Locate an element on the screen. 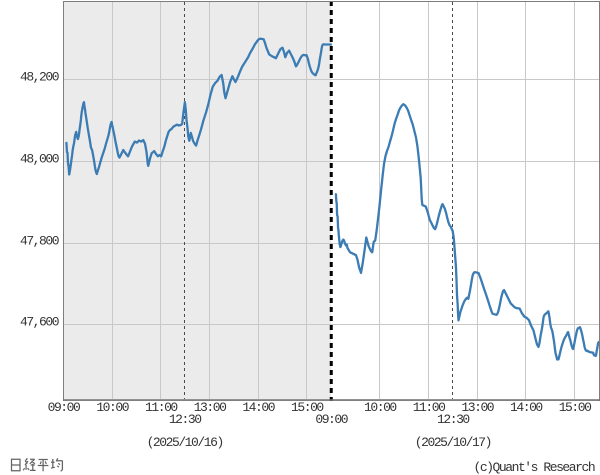 The width and height of the screenshot is (600, 475). svg-text: (2025/10/17) is located at coordinates (453, 442).